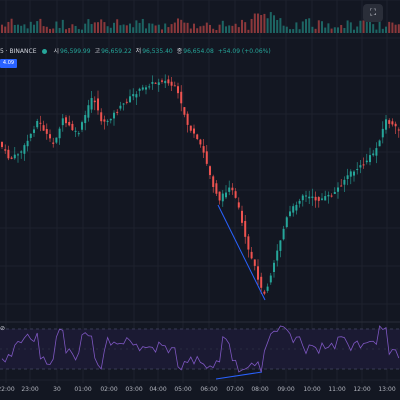 The height and width of the screenshot is (400, 400). Describe the element at coordinates (373, 13) in the screenshot. I see `fullscreen-button: ⛶` at that location.